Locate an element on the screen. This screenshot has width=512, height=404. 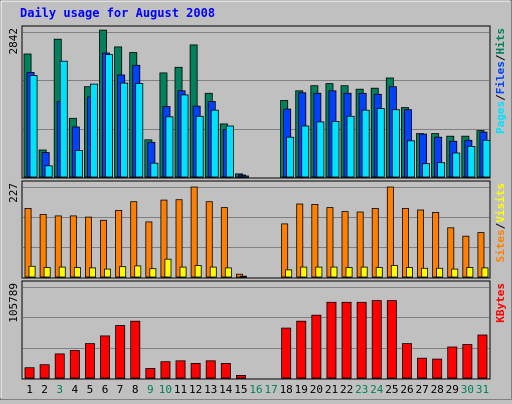
y-max-label: 2842 is located at coordinates (13, 41).